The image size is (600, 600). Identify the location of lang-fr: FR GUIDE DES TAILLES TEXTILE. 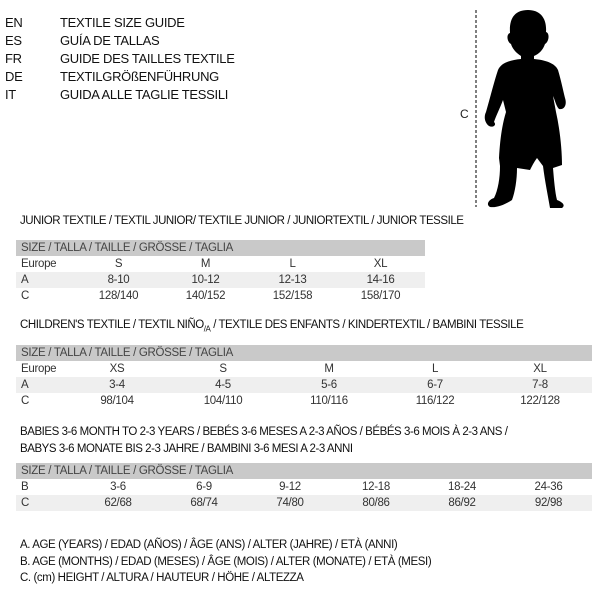
(120, 58).